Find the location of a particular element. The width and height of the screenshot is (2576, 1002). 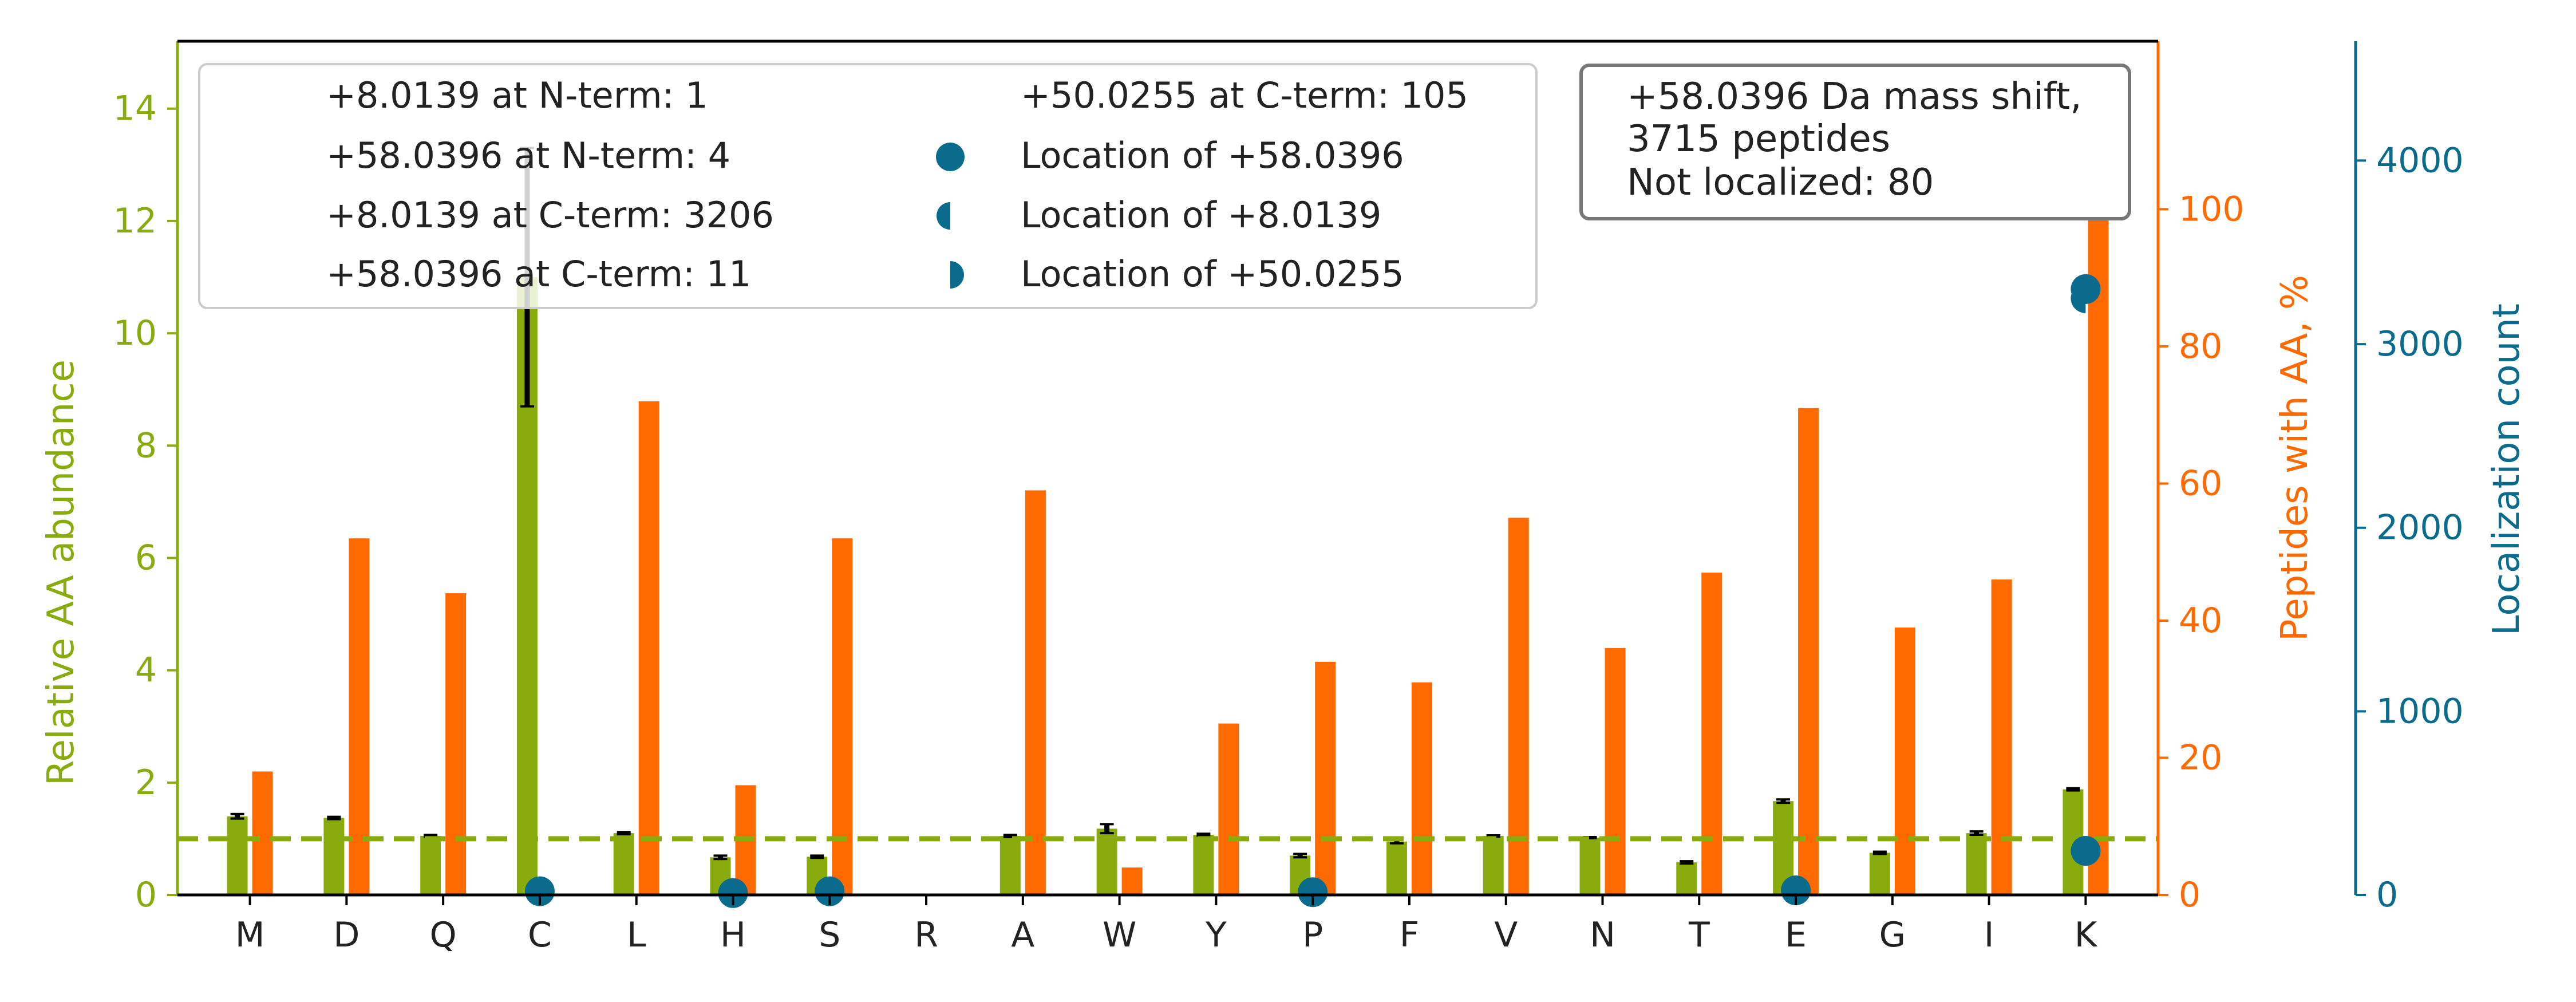

x-tick-label-L: L is located at coordinates (636, 935).